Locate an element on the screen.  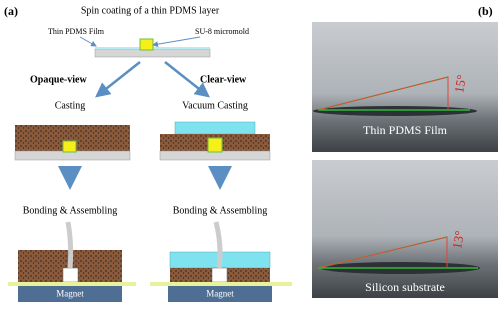
caption: Thin PDMS Film is located at coordinates (405, 130).